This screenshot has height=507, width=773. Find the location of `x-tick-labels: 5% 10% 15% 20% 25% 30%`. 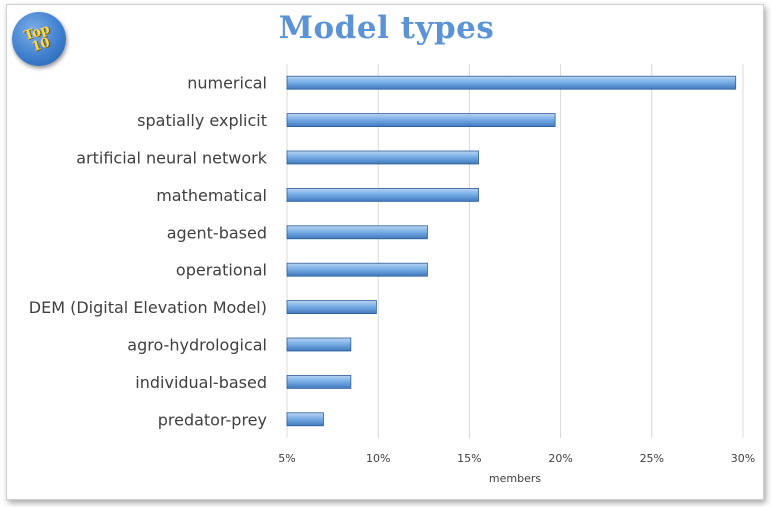

x-tick-labels: 5% 10% 15% 20% 25% 30% is located at coordinates (516, 458).